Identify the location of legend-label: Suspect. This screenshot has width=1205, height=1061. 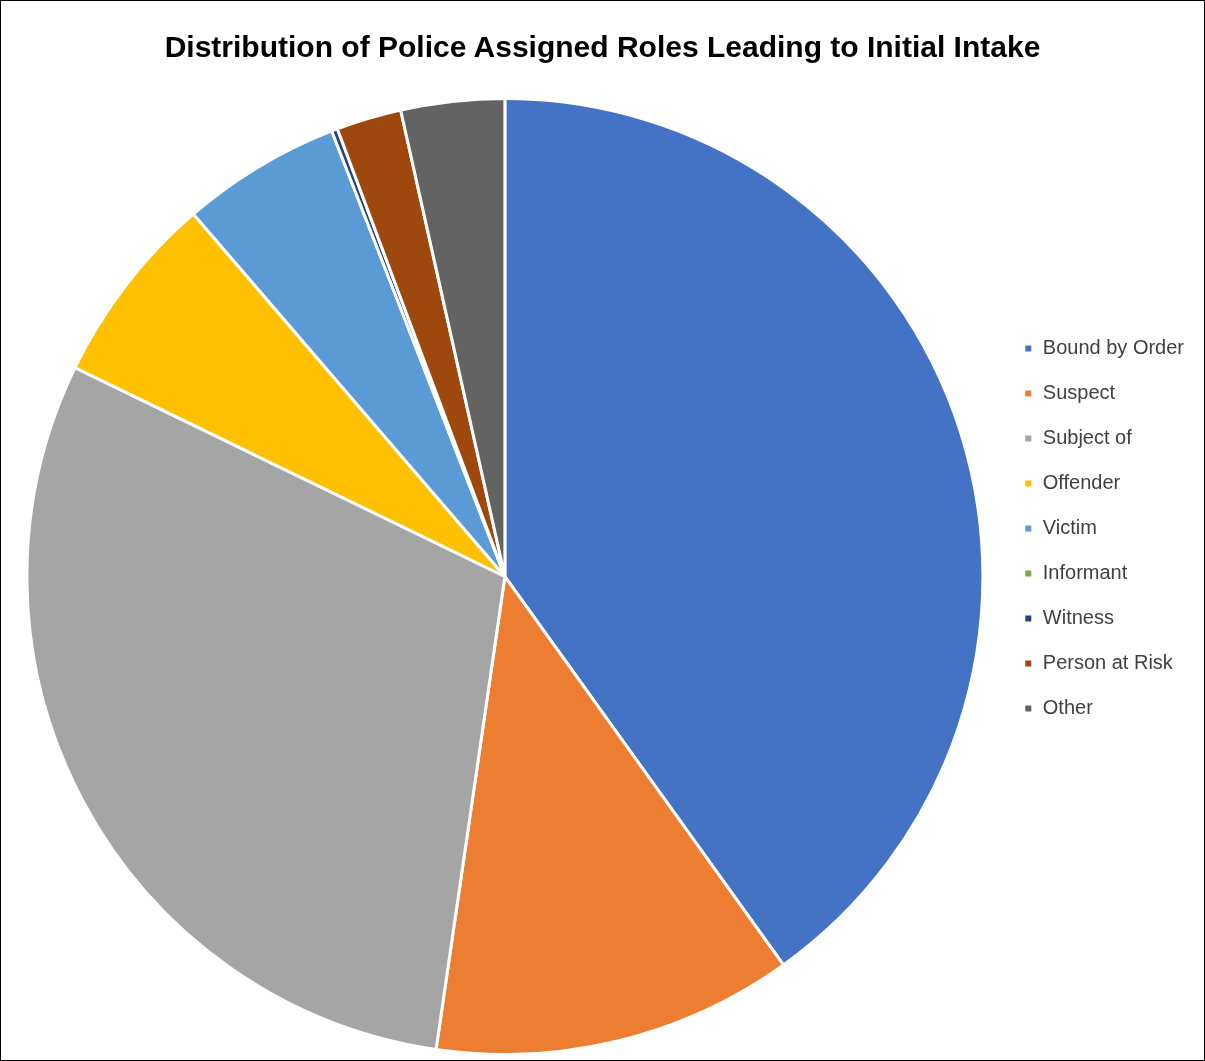
(1079, 392).